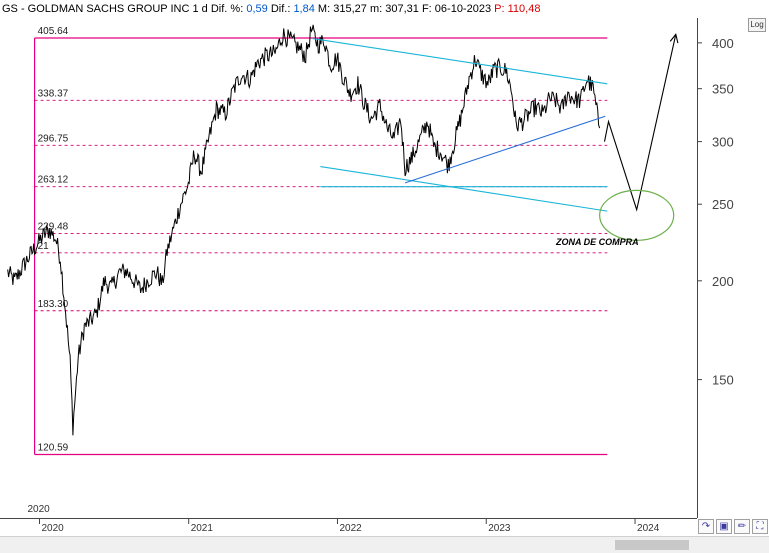  What do you see at coordinates (706, 526) in the screenshot?
I see `zoom-out-button: ↷` at bounding box center [706, 526].